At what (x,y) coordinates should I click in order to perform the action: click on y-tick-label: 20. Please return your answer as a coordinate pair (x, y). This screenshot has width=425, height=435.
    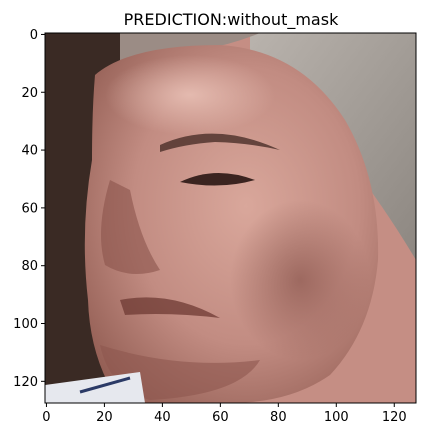
    Looking at the image, I should click on (29, 93).